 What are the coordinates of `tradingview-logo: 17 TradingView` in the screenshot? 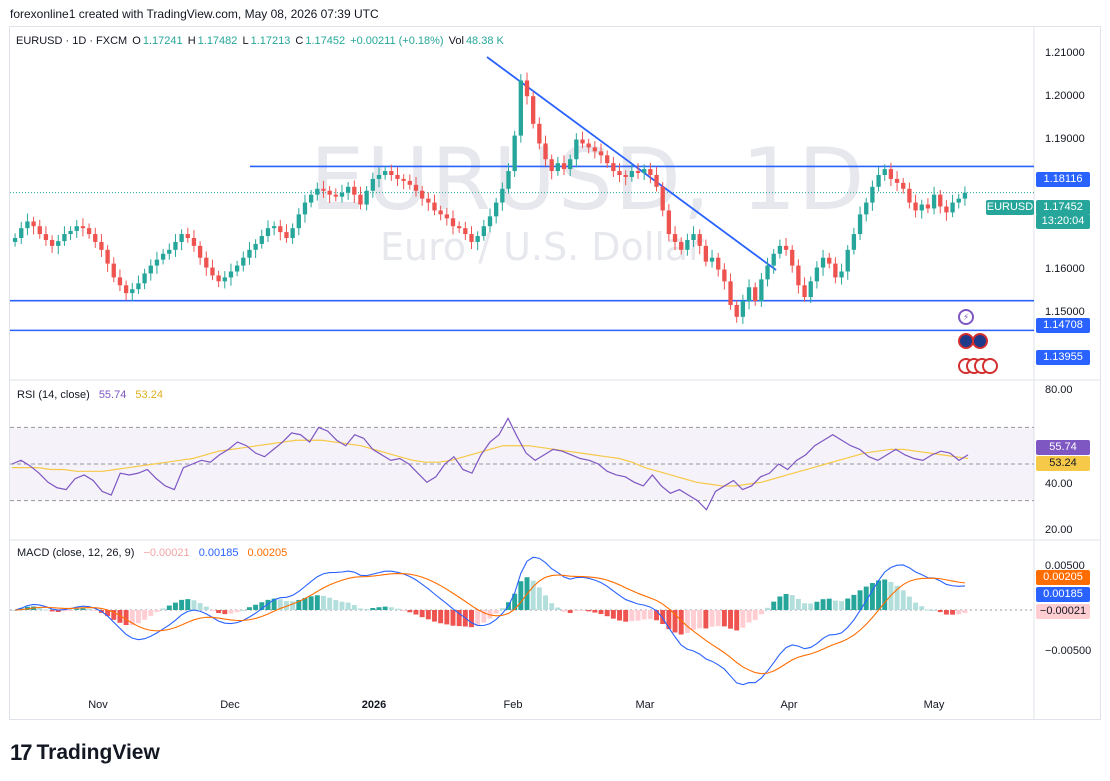 It's located at (85, 753).